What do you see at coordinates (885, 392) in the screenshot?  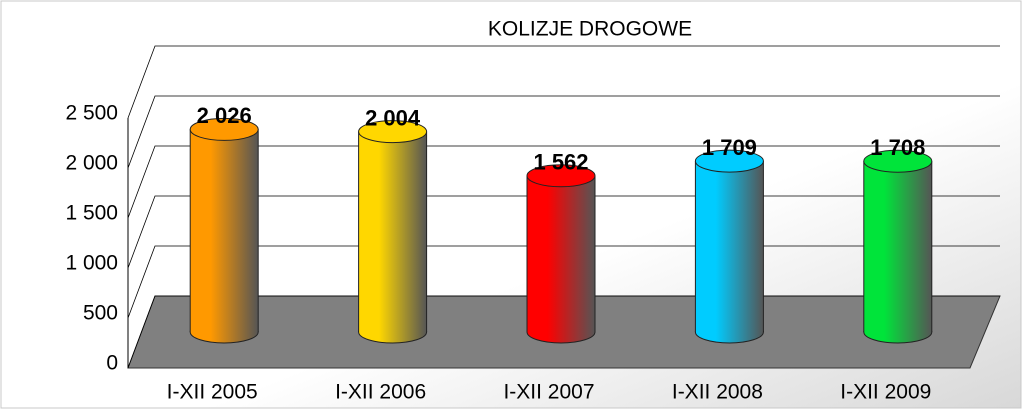 I see `x-tick-label: I-XII 2009` at bounding box center [885, 392].